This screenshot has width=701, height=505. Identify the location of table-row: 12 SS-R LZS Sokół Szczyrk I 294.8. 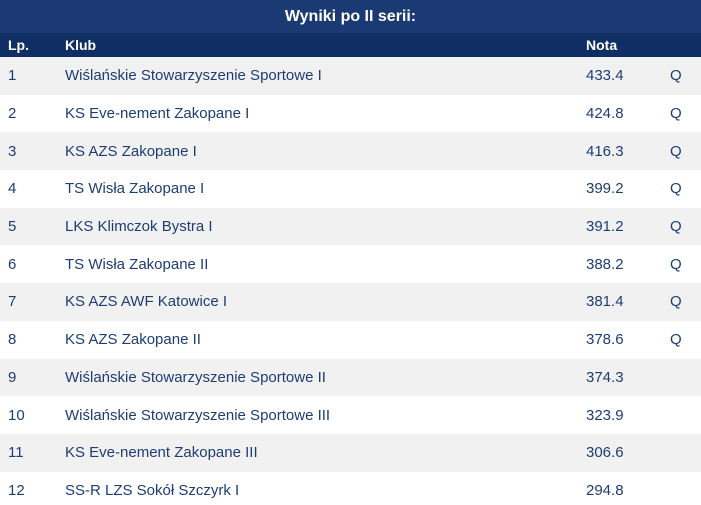
(350, 488).